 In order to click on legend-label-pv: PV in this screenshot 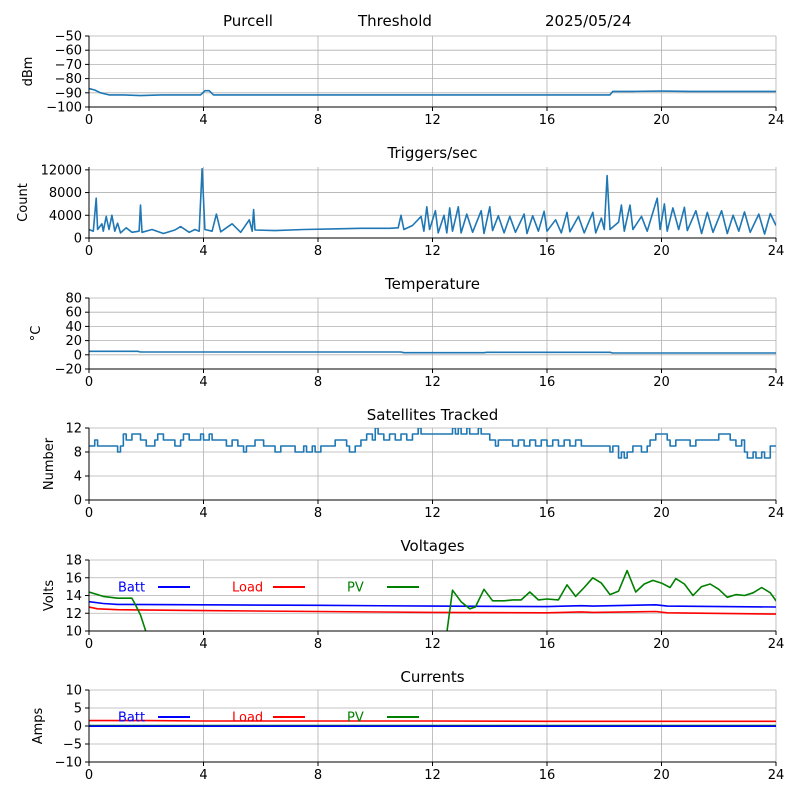, I will do `click(355, 718)`.